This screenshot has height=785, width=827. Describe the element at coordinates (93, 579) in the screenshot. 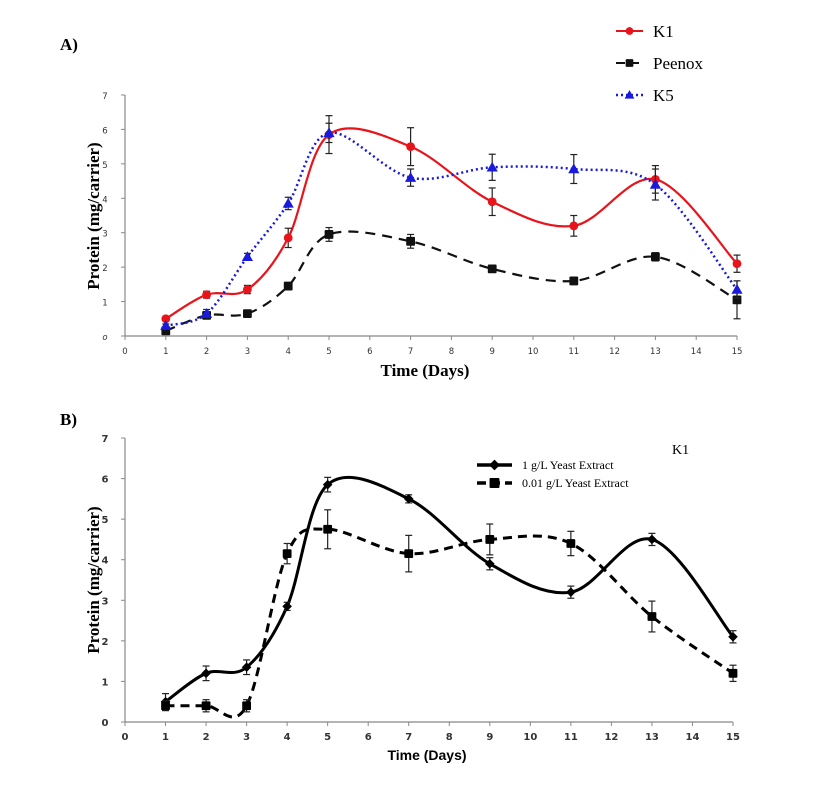

I see `panel-b-y-axis-title: Protein (mg/carrier)` at that location.